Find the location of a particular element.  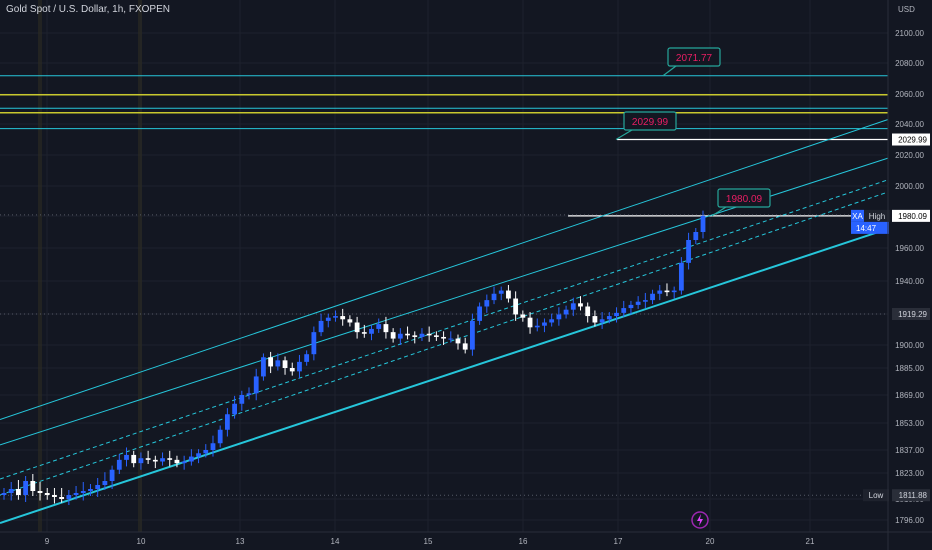

x-tick-label: 21 is located at coordinates (810, 541).